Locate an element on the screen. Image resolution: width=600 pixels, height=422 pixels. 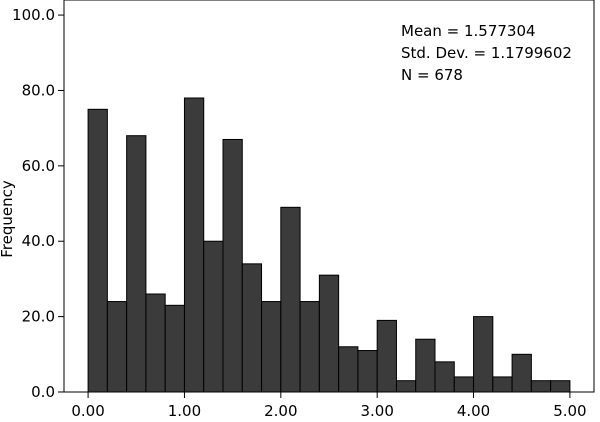
x-tick-label: 1.00 is located at coordinates (184, 411).